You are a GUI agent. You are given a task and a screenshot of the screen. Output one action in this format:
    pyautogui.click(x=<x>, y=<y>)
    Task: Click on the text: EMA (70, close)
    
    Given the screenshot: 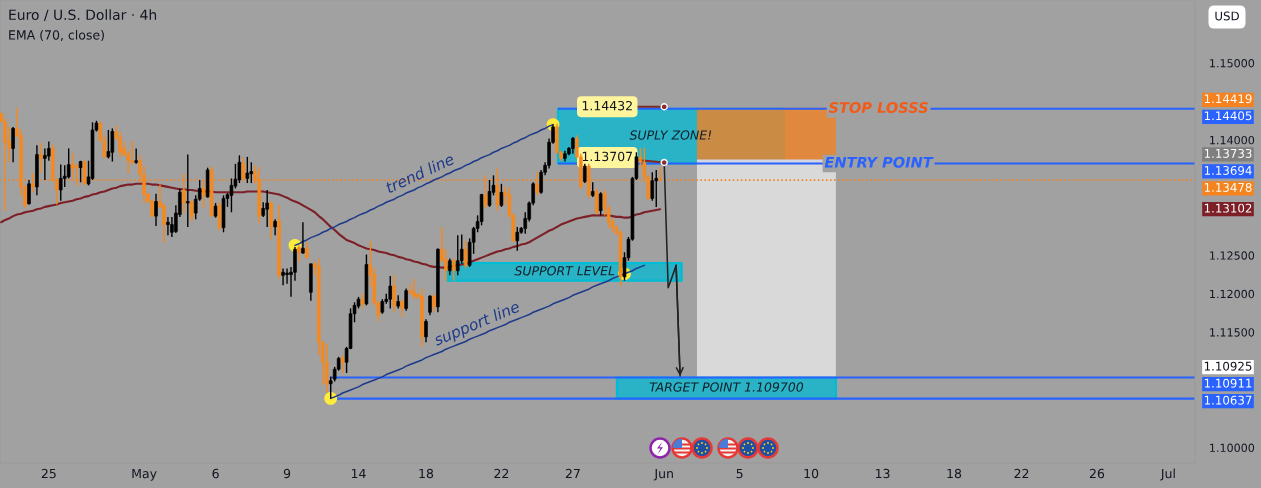 What is the action you would take?
    pyautogui.click(x=56, y=35)
    